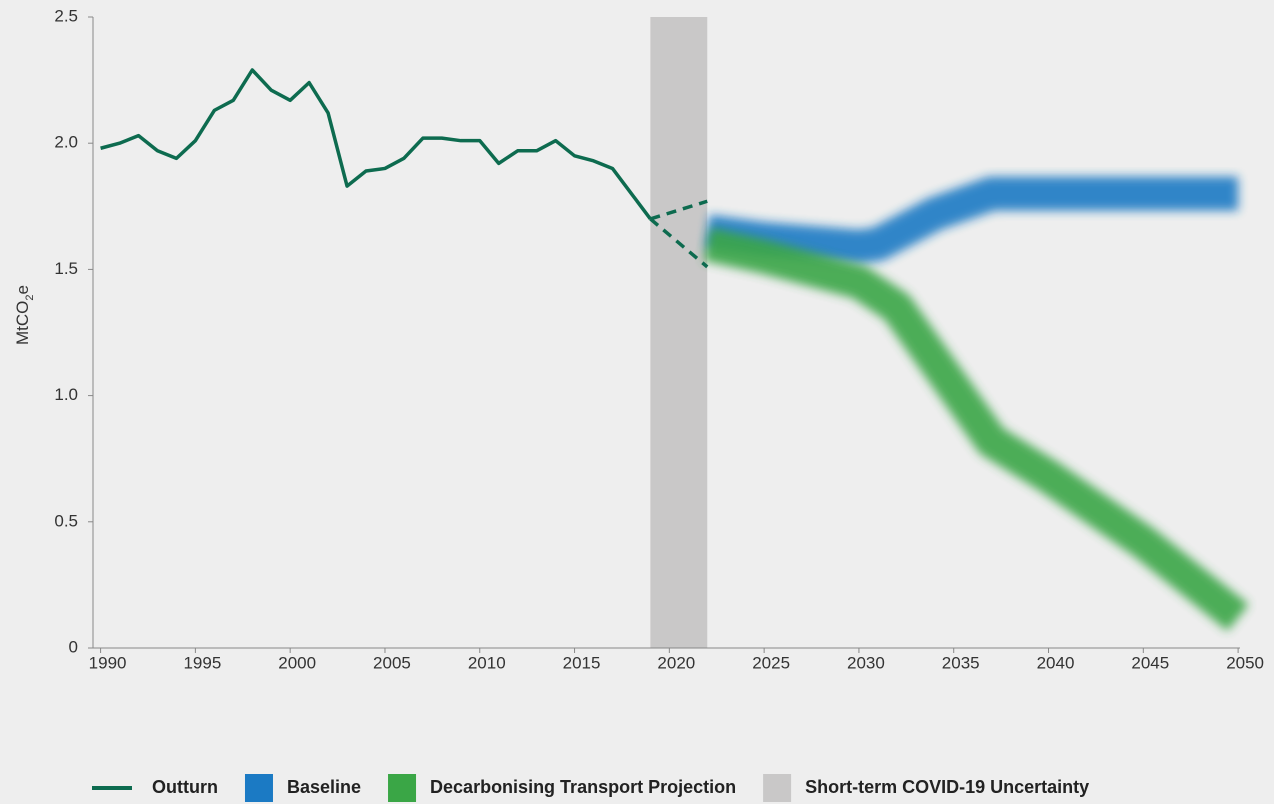  What do you see at coordinates (678, 210) in the screenshot?
I see `covid-range-upper` at bounding box center [678, 210].